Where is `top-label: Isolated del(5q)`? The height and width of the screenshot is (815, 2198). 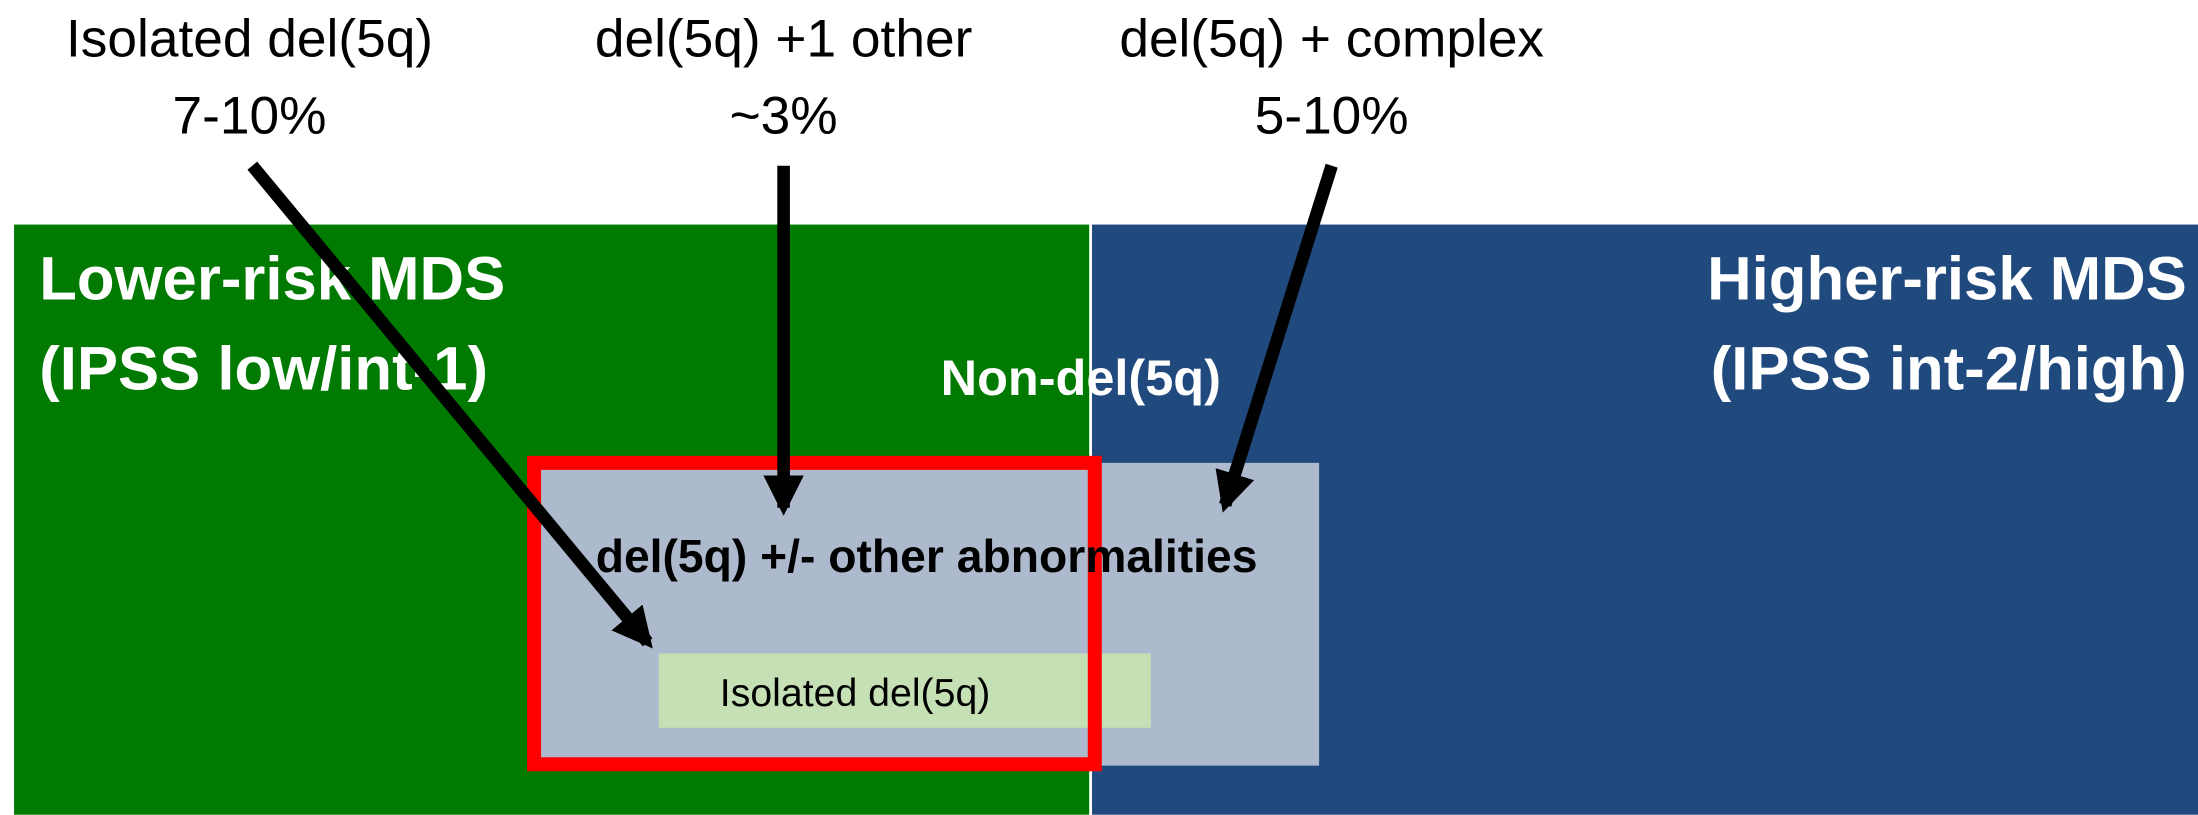 top-label: Isolated del(5q) is located at coordinates (249, 38).